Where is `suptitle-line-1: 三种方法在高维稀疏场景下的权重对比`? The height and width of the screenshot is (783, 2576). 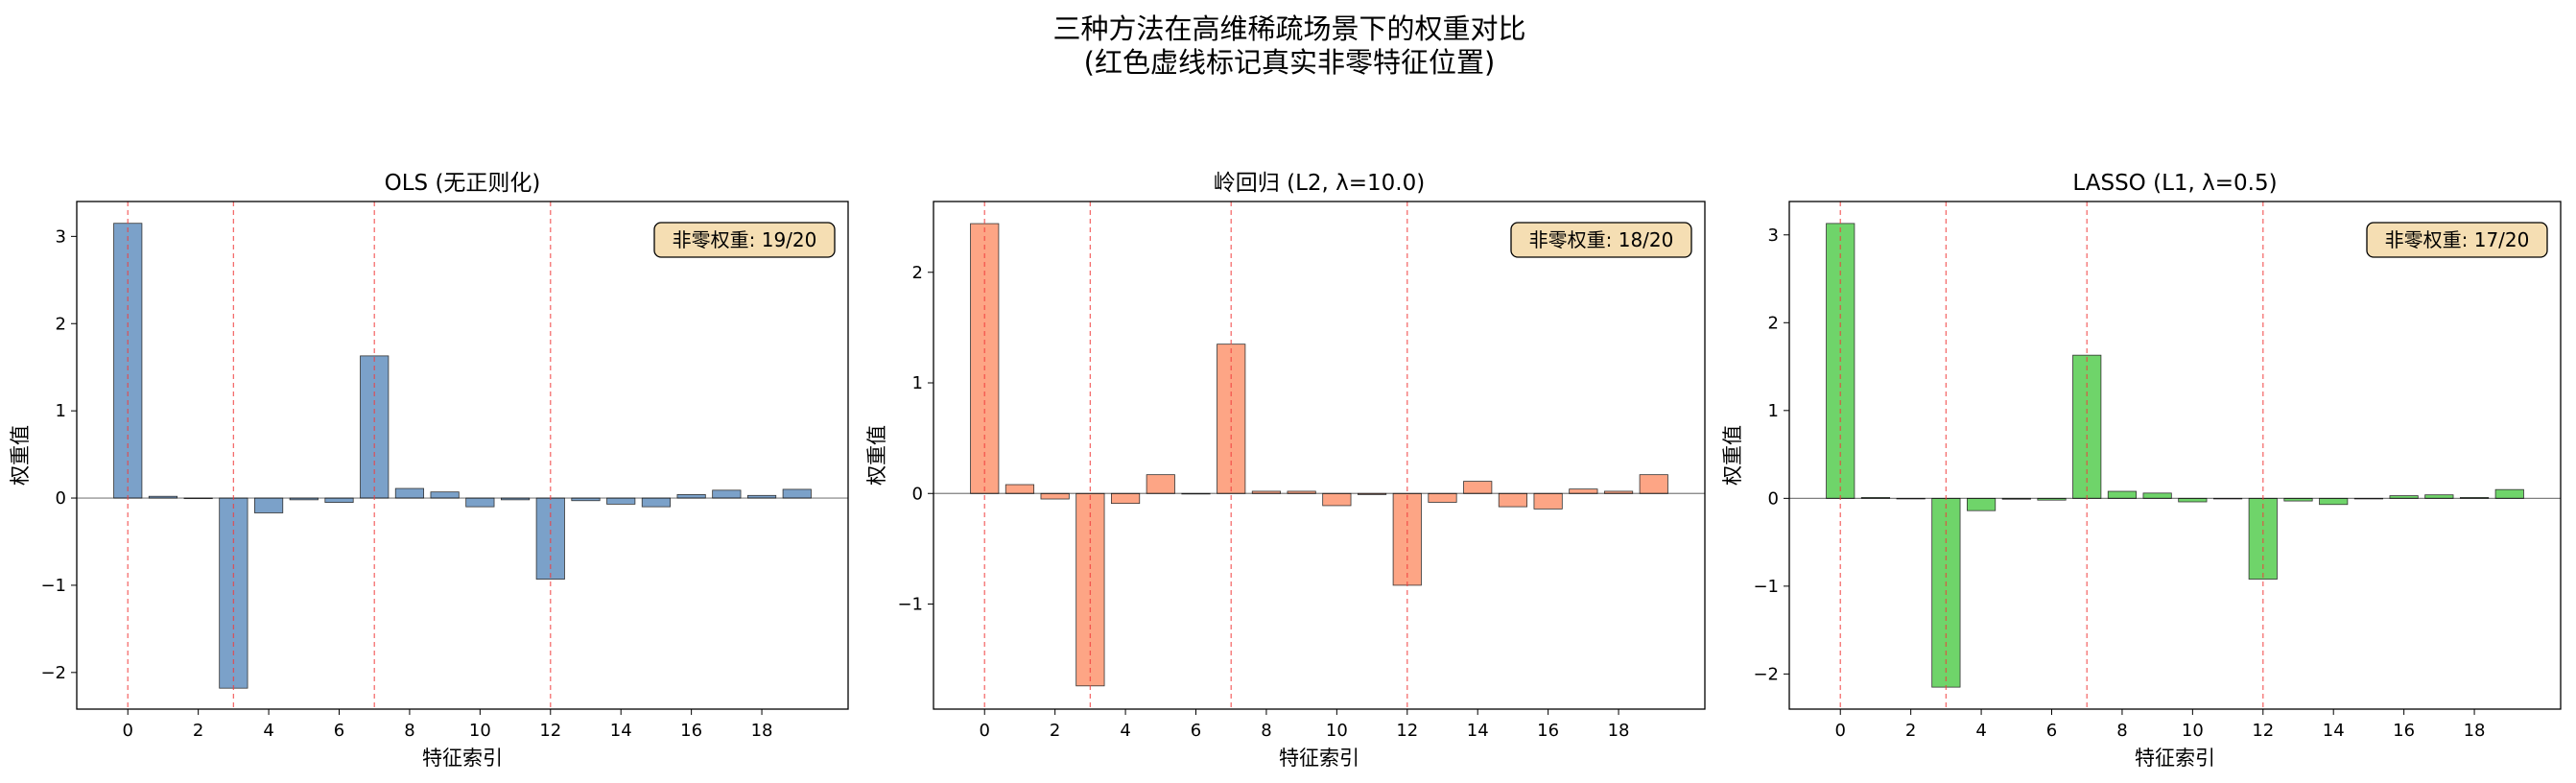 suptitle-line-1: 三种方法在高维稀疏场景下的权重对比 is located at coordinates (1288, 28).